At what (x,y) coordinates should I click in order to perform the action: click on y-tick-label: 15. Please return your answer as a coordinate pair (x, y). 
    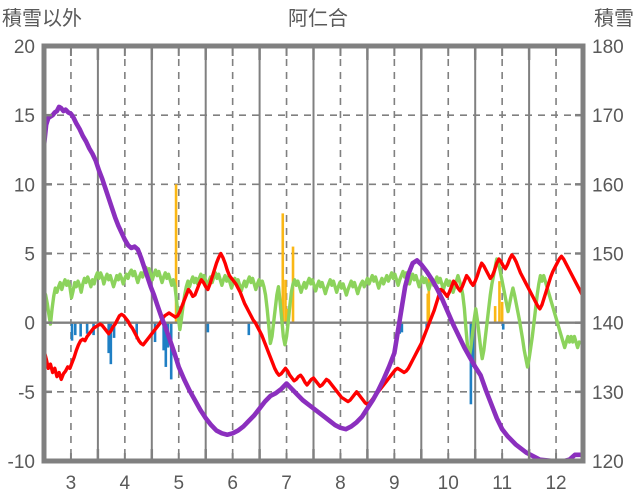
    Looking at the image, I should click on (24, 116).